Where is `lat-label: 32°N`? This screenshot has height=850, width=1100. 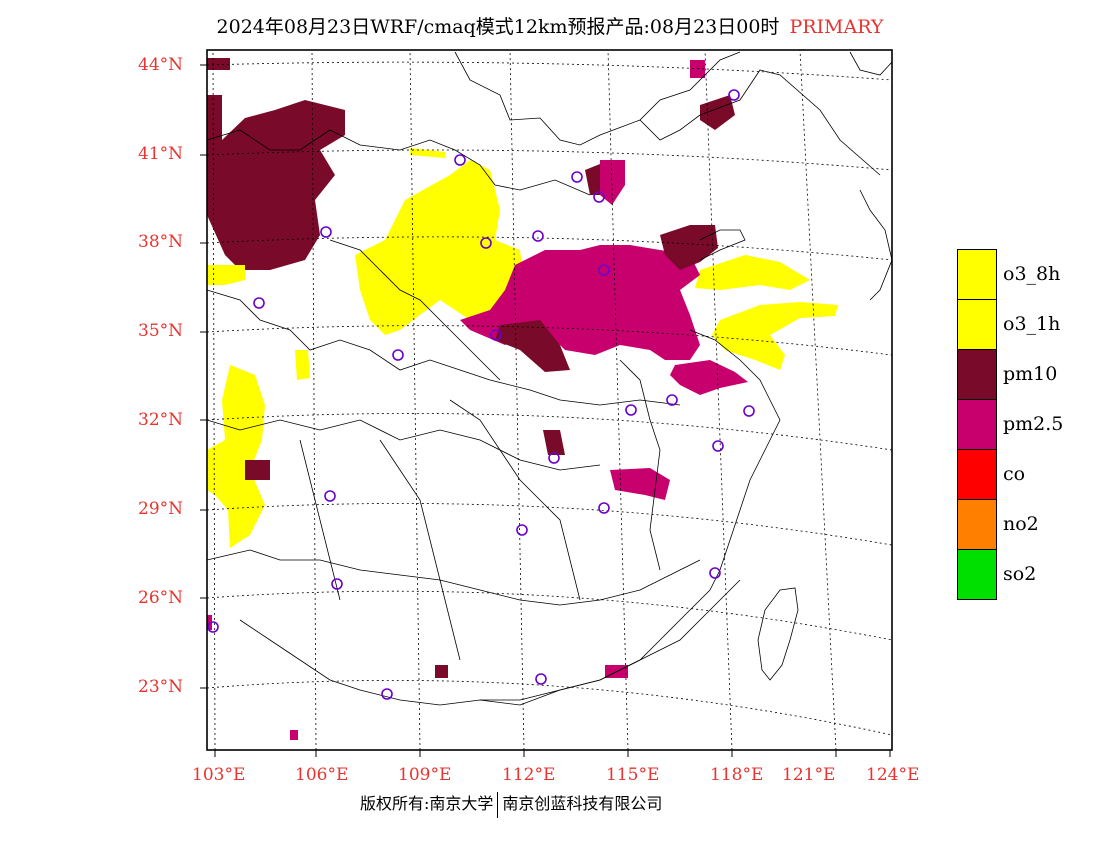 lat-label: 32°N is located at coordinates (161, 420).